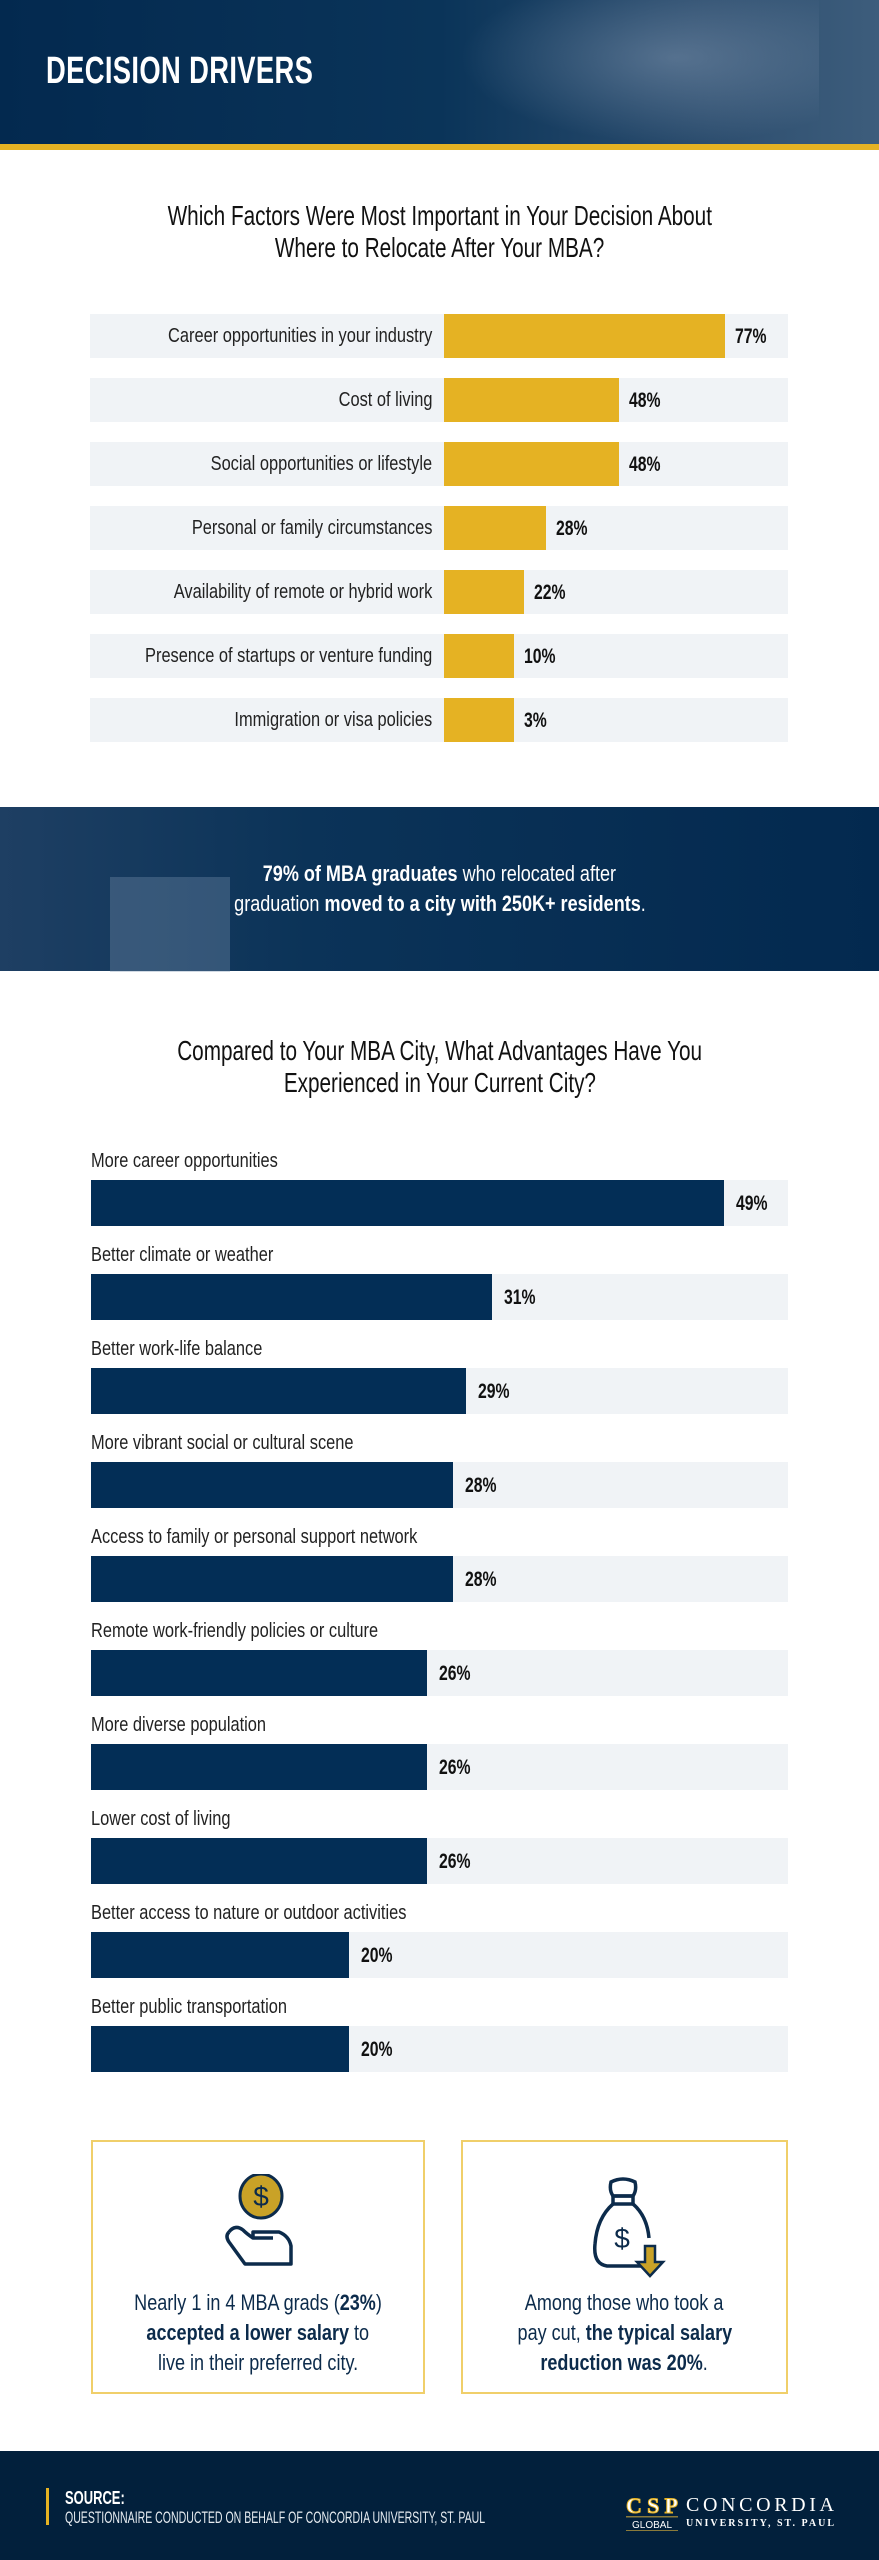  I want to click on value-label: 3%, so click(535, 720).